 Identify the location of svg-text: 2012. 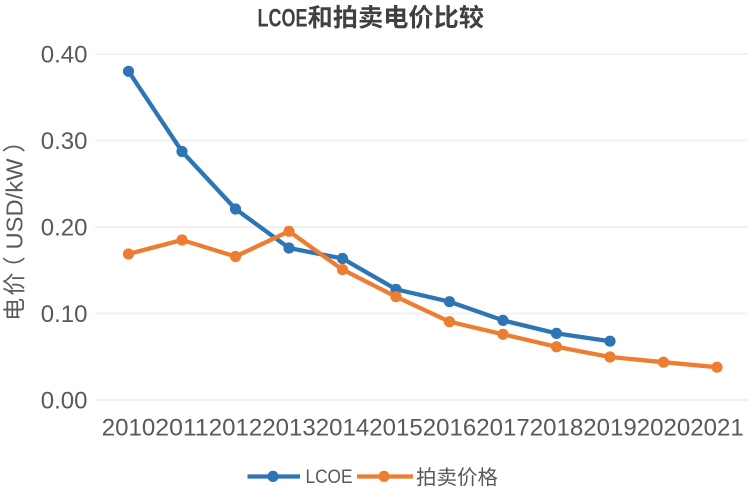
(235, 427).